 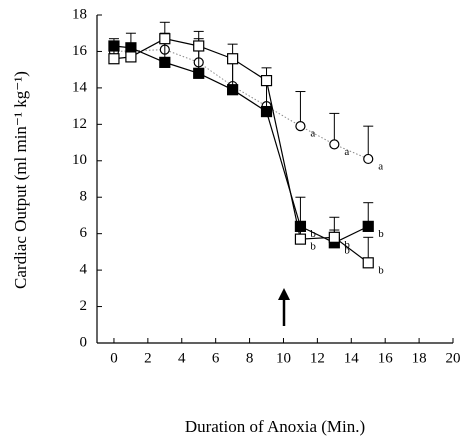 I want to click on y-tick-label: 6, so click(x=84, y=233).